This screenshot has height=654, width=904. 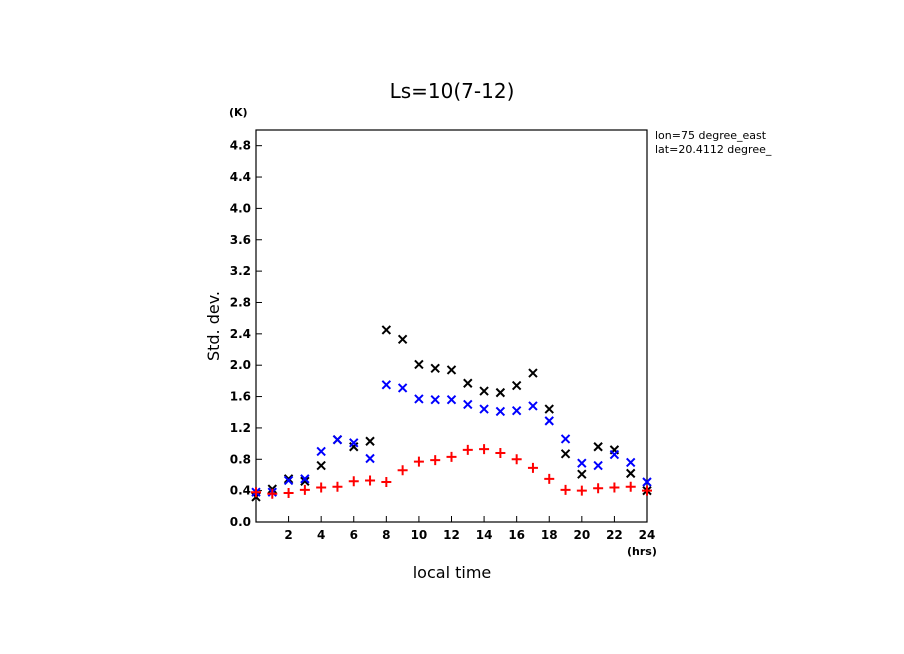 I want to click on y-axis: 0.0 0.4 0.8 1.2 1.6 2.0 2.4 2.8 3.2 3.6 4.0 4.4 4.8, so click(x=246, y=334).